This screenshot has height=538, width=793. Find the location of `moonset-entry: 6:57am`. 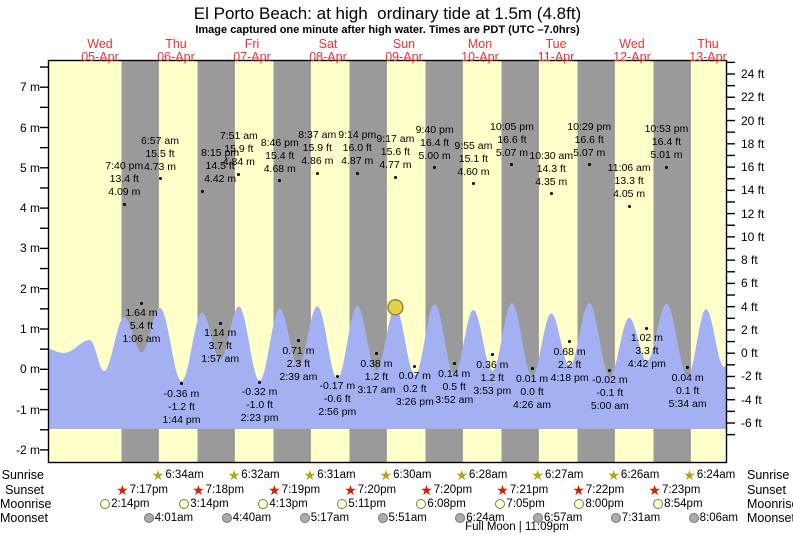

moonset-entry: 6:57am is located at coordinates (557, 518).